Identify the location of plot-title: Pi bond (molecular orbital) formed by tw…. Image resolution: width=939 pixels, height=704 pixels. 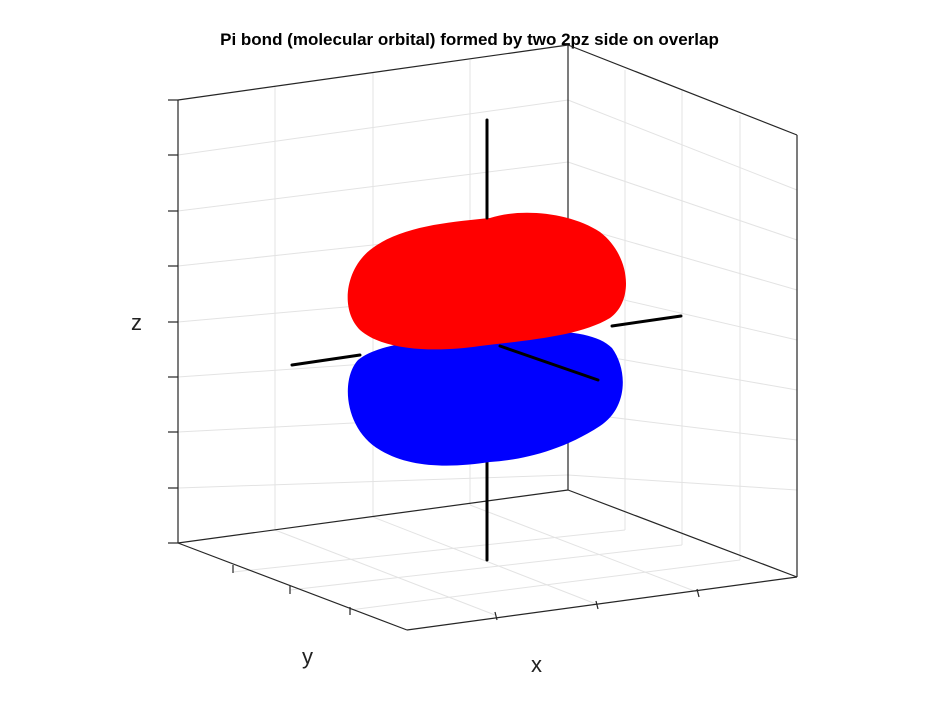
(469, 39).